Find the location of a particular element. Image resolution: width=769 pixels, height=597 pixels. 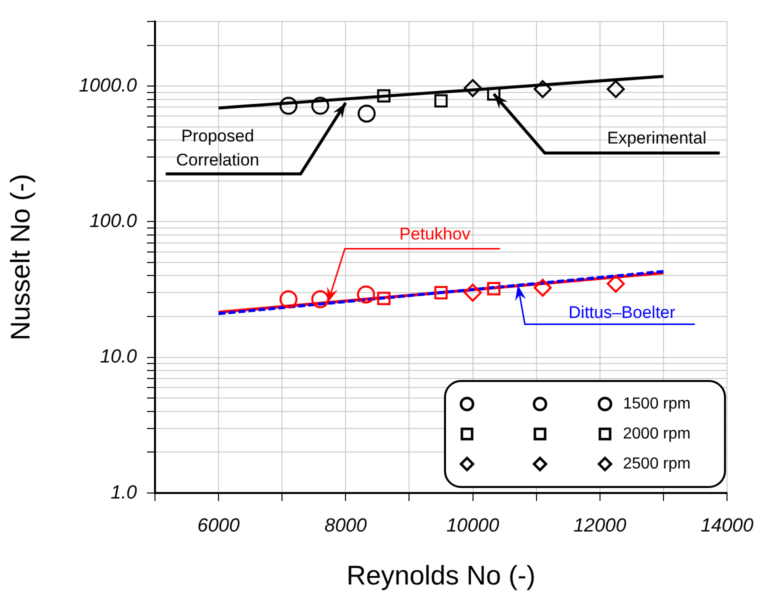

x-tick-label: 8000 is located at coordinates (346, 526).